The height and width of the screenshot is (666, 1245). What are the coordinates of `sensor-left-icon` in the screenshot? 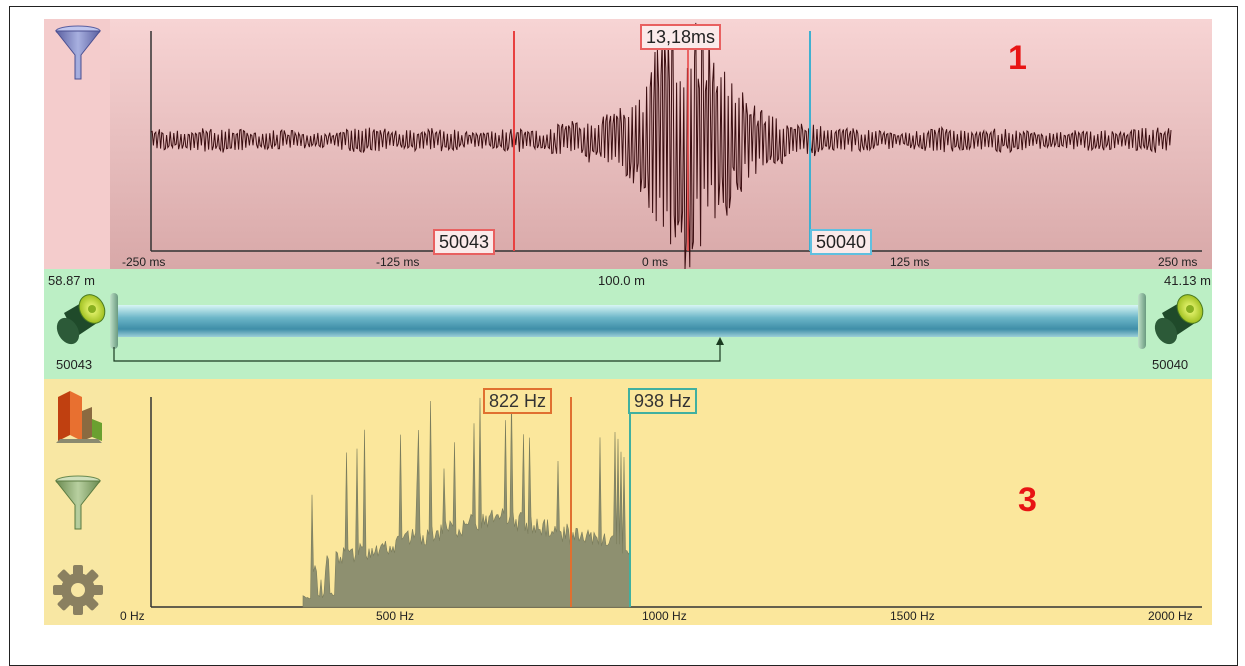 It's located at (82, 321).